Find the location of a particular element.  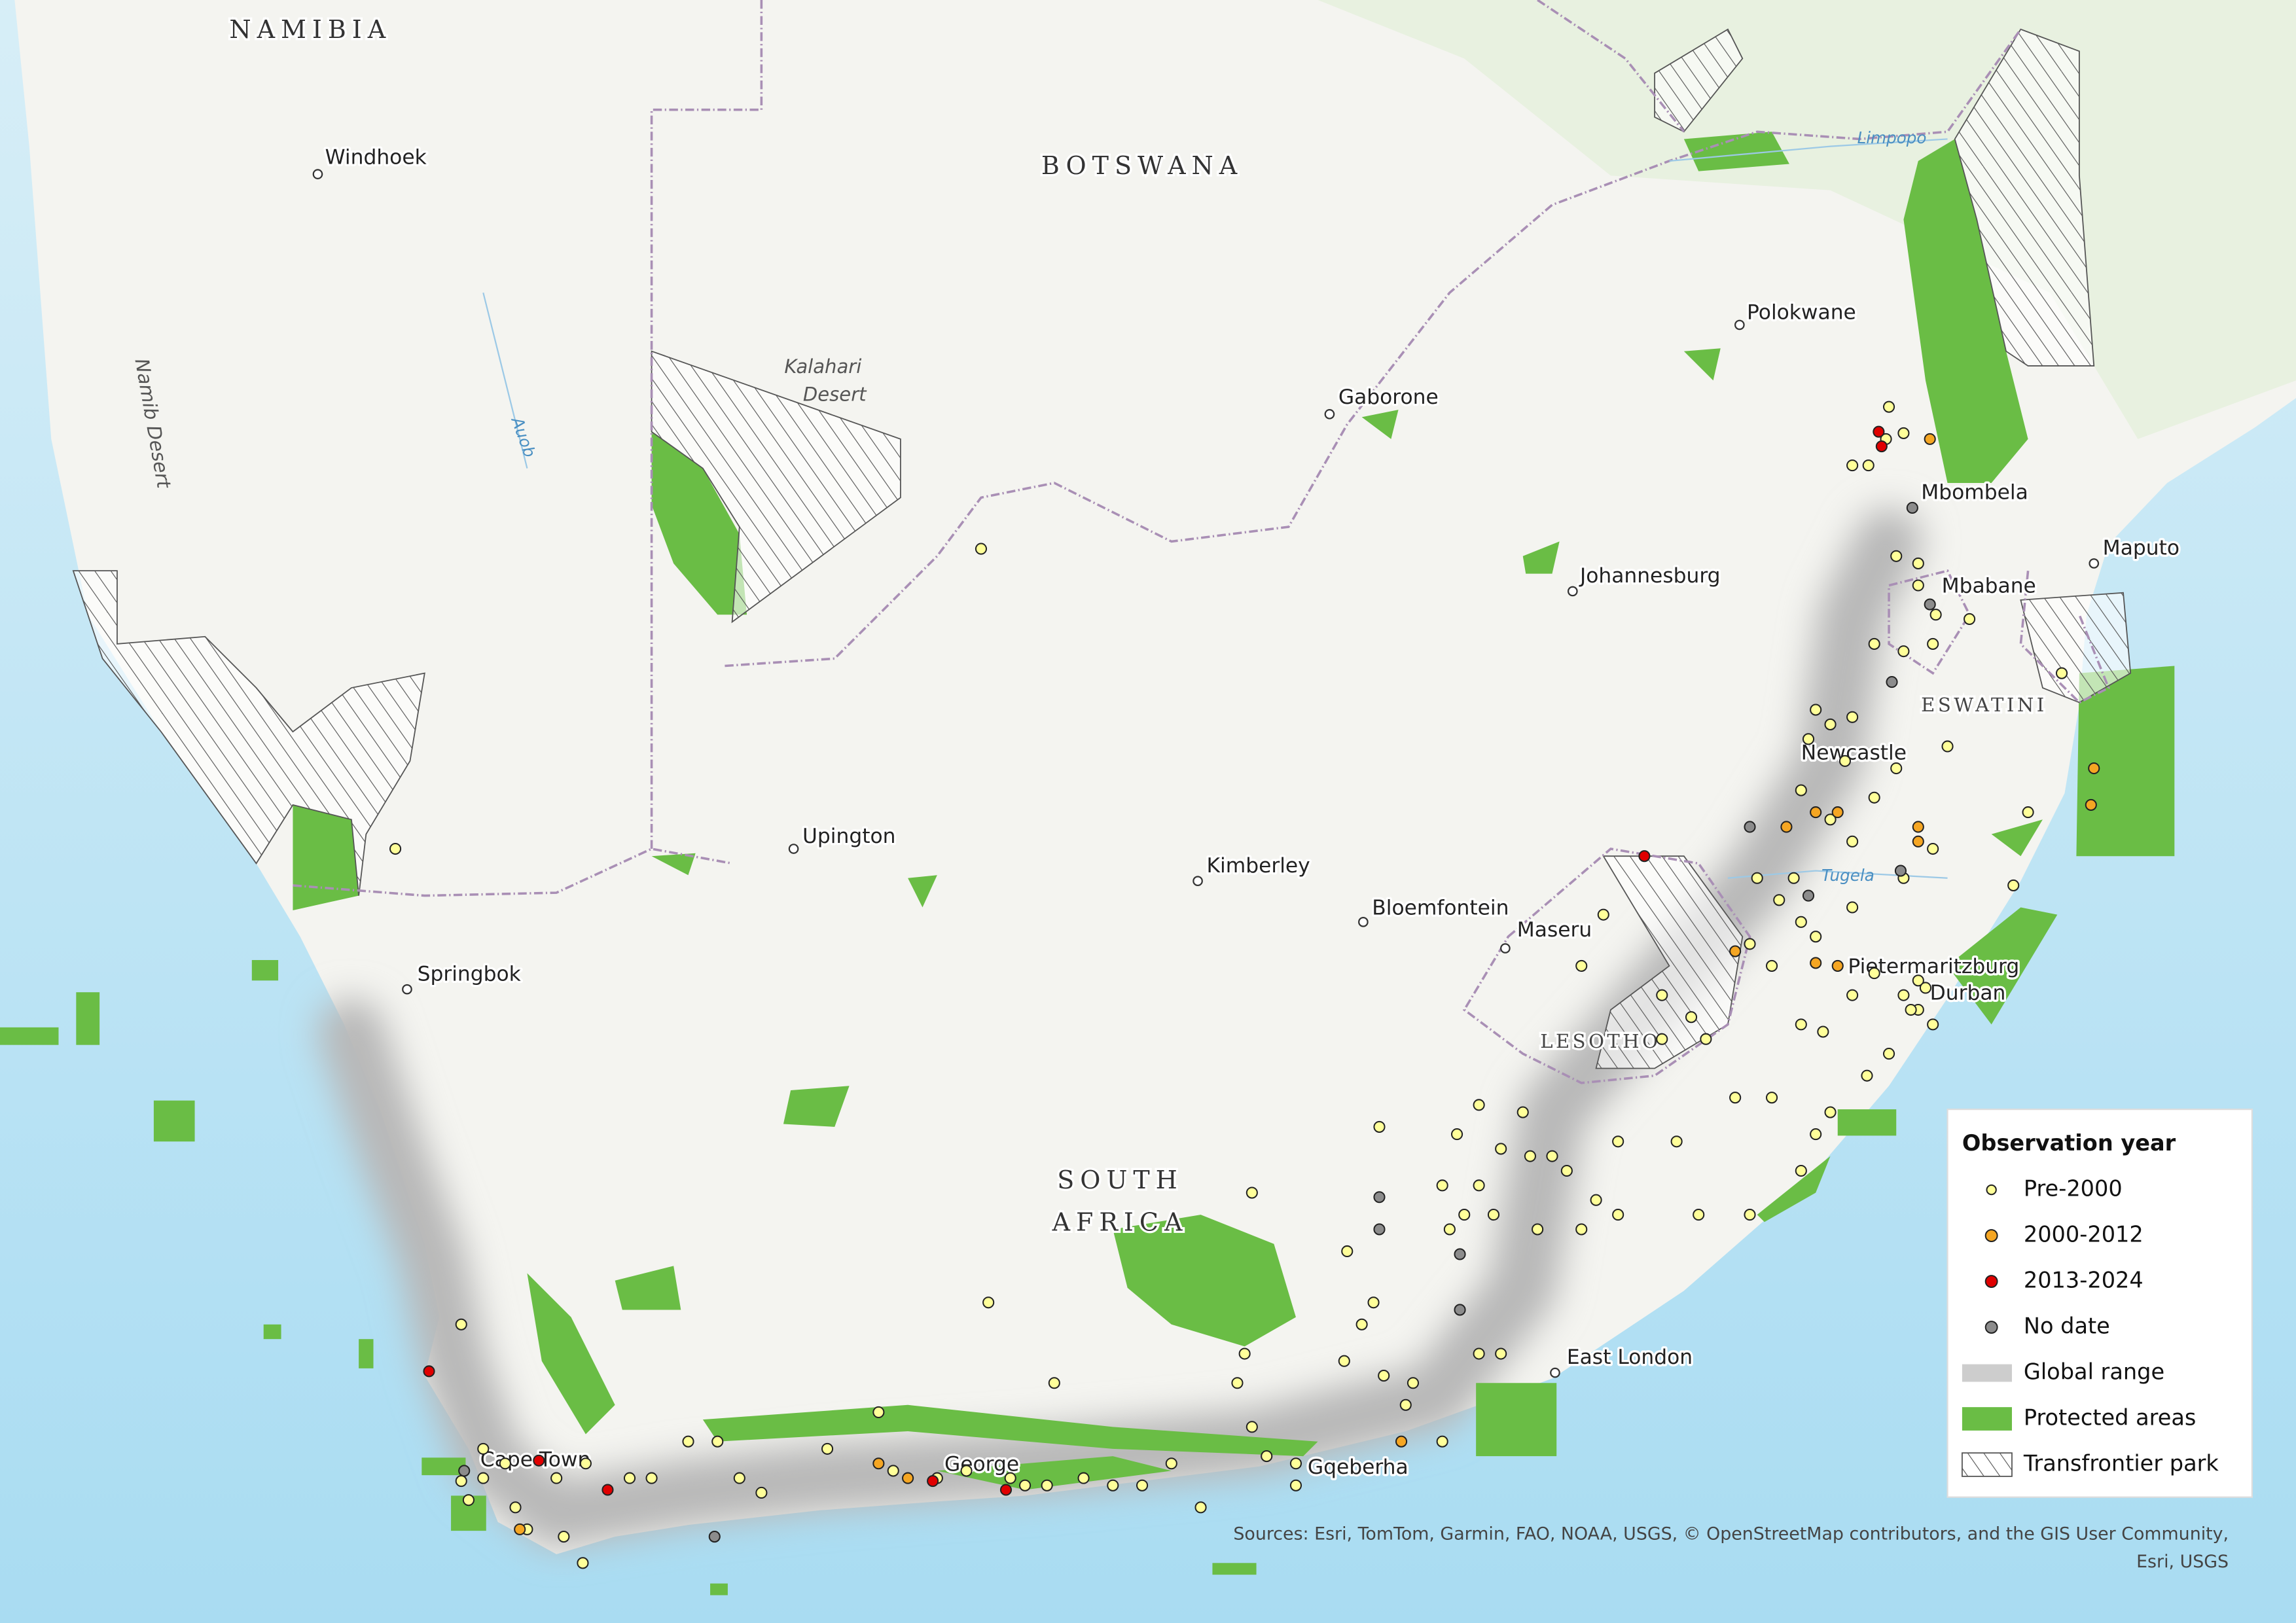

country-label: NAMIBIA is located at coordinates (310, 29).